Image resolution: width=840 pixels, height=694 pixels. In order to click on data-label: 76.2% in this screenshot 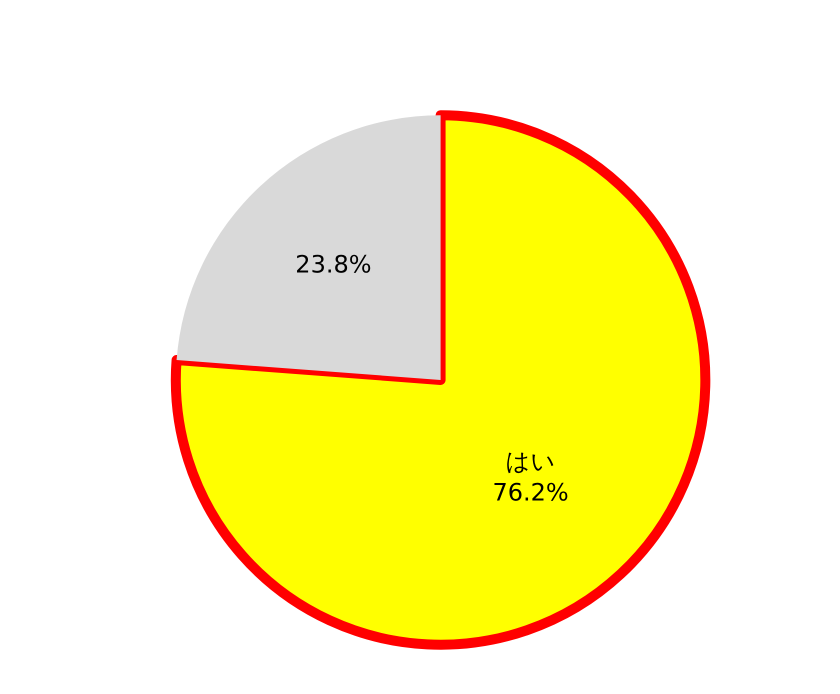, I will do `click(530, 492)`.